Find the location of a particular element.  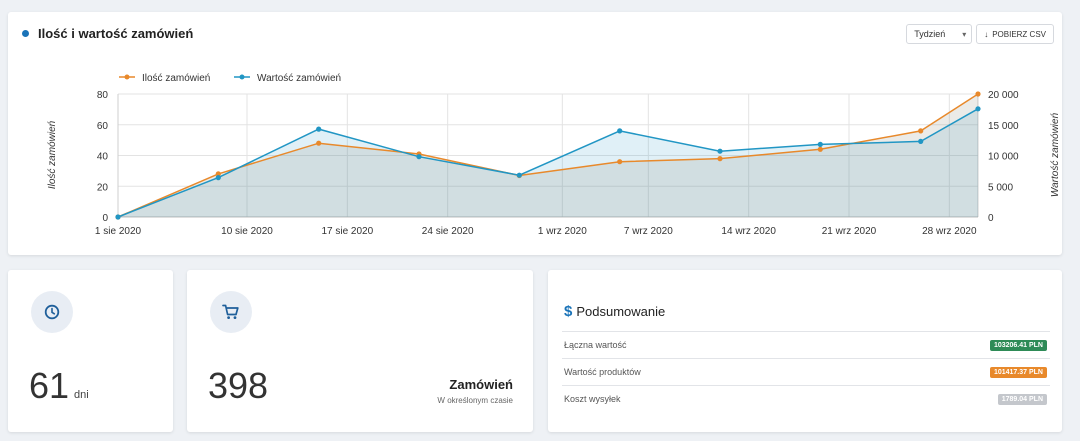

x-tick-label: 17 sie 2020 is located at coordinates (347, 231).